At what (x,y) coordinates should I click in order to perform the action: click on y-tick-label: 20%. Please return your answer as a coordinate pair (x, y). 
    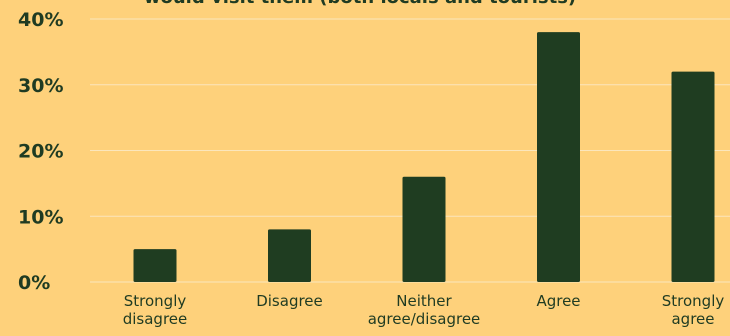
    Looking at the image, I should click on (40, 152).